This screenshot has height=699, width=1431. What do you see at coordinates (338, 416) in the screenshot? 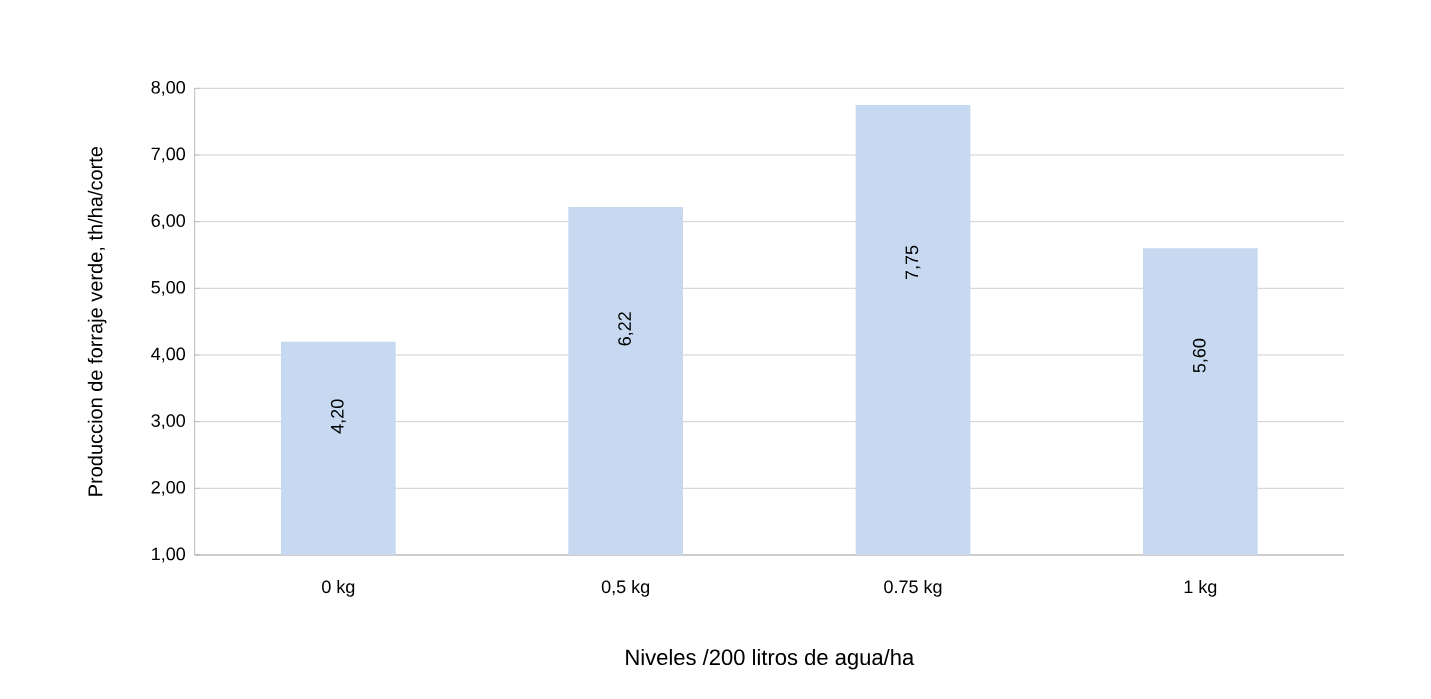
I see `data-label: 4,20` at bounding box center [338, 416].